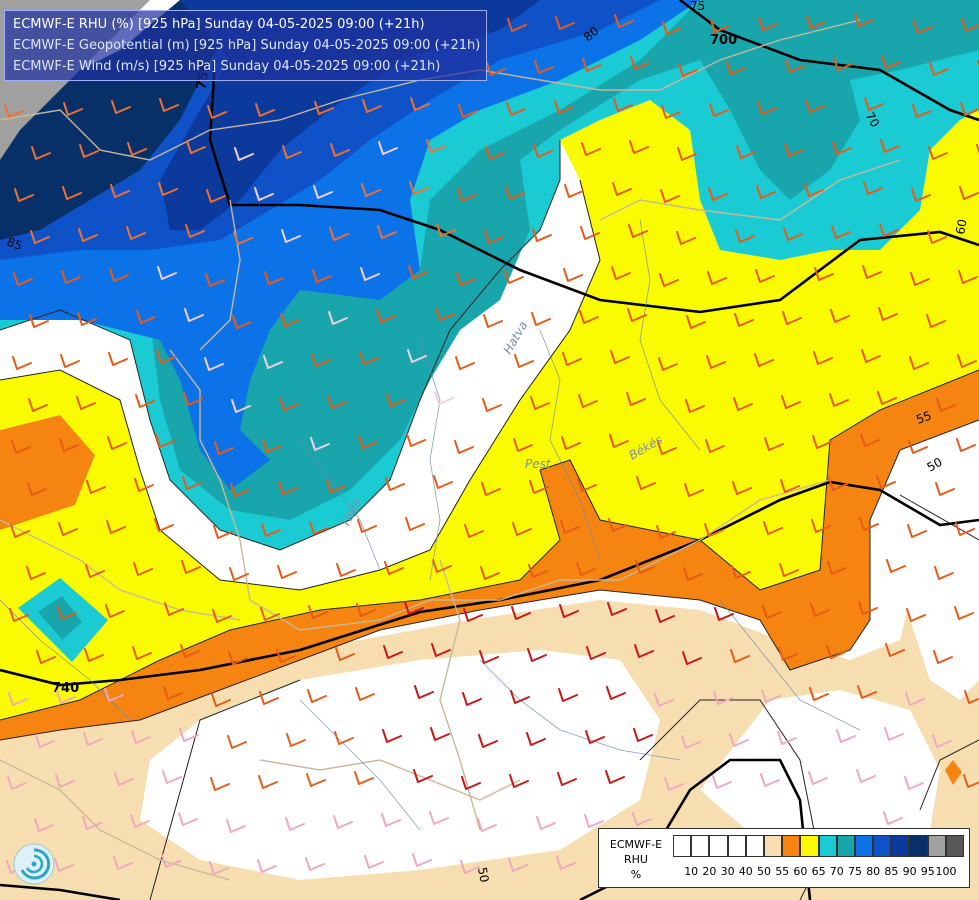 The image size is (979, 900). What do you see at coordinates (538, 464) in the screenshot?
I see `place-label-pest: Pest` at bounding box center [538, 464].